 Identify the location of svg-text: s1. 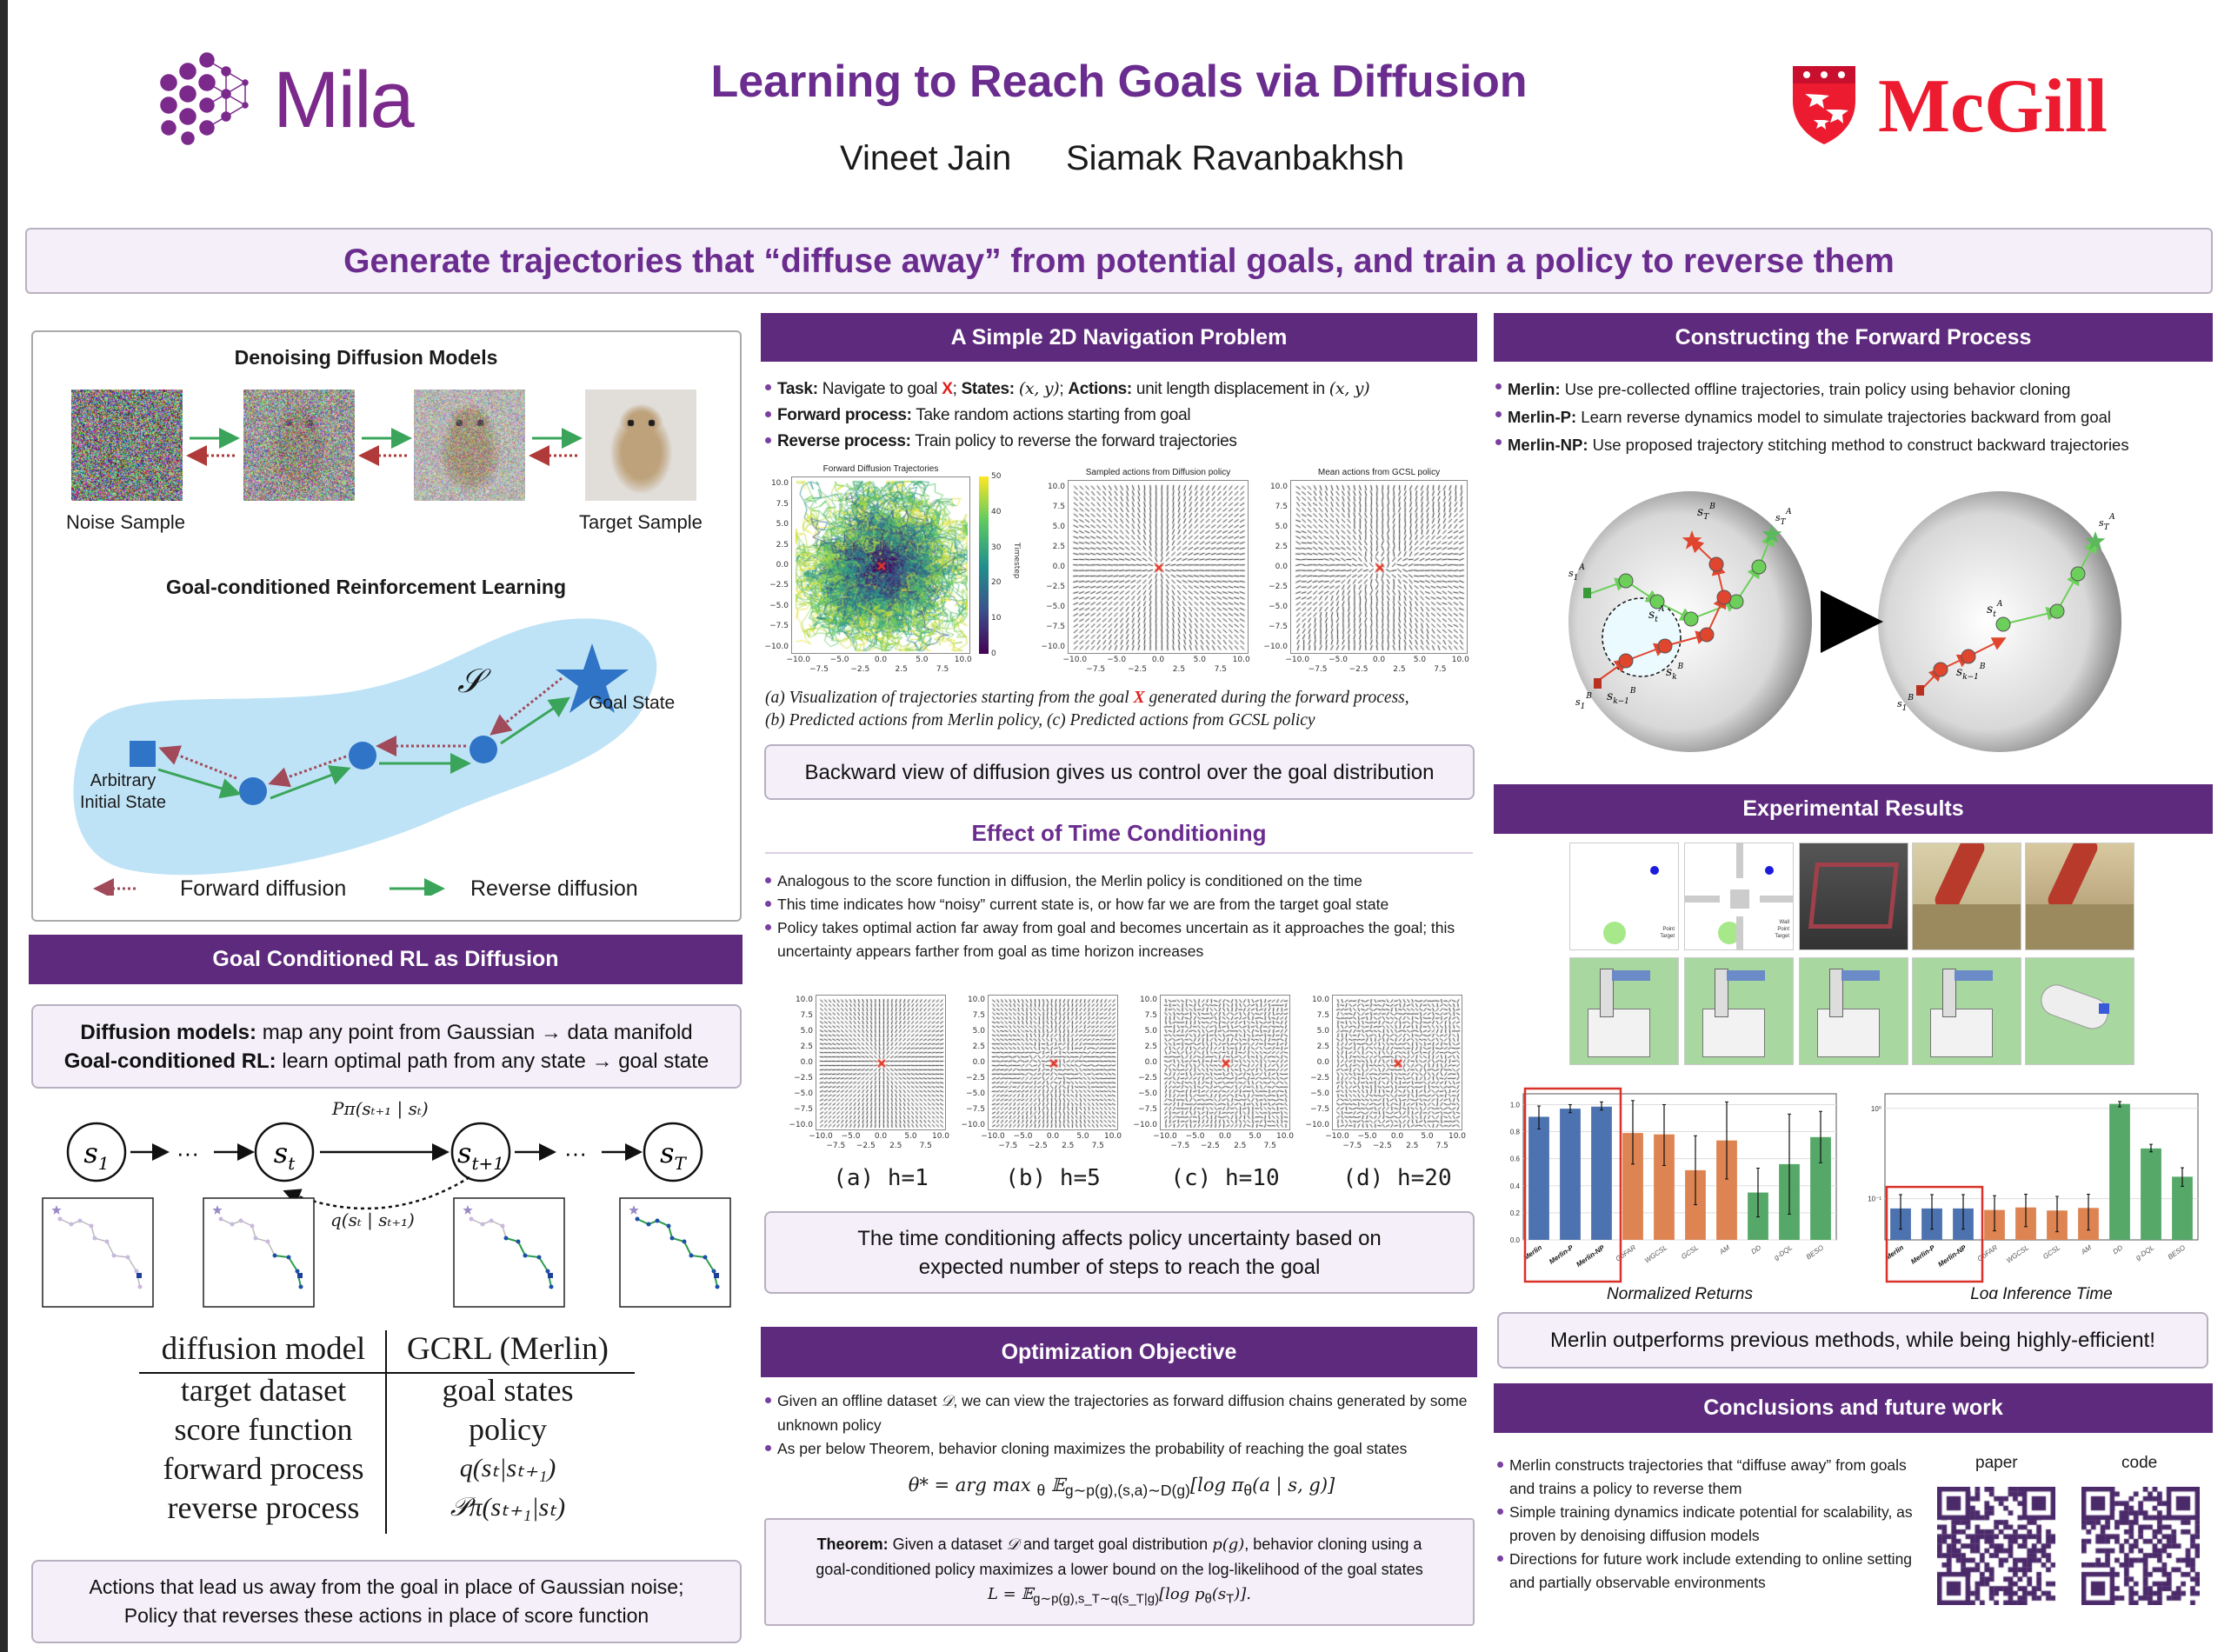
(96, 1155).